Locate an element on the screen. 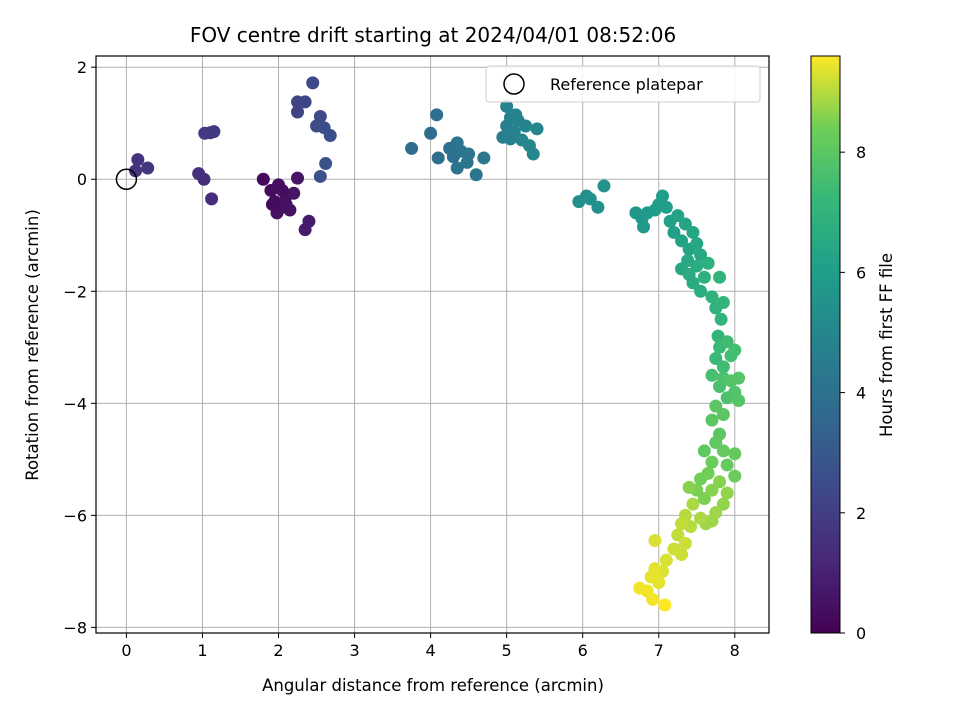 The height and width of the screenshot is (720, 960). y-axis-ticks: −8 −6 −4 −2 0 2 is located at coordinates (79, 347).